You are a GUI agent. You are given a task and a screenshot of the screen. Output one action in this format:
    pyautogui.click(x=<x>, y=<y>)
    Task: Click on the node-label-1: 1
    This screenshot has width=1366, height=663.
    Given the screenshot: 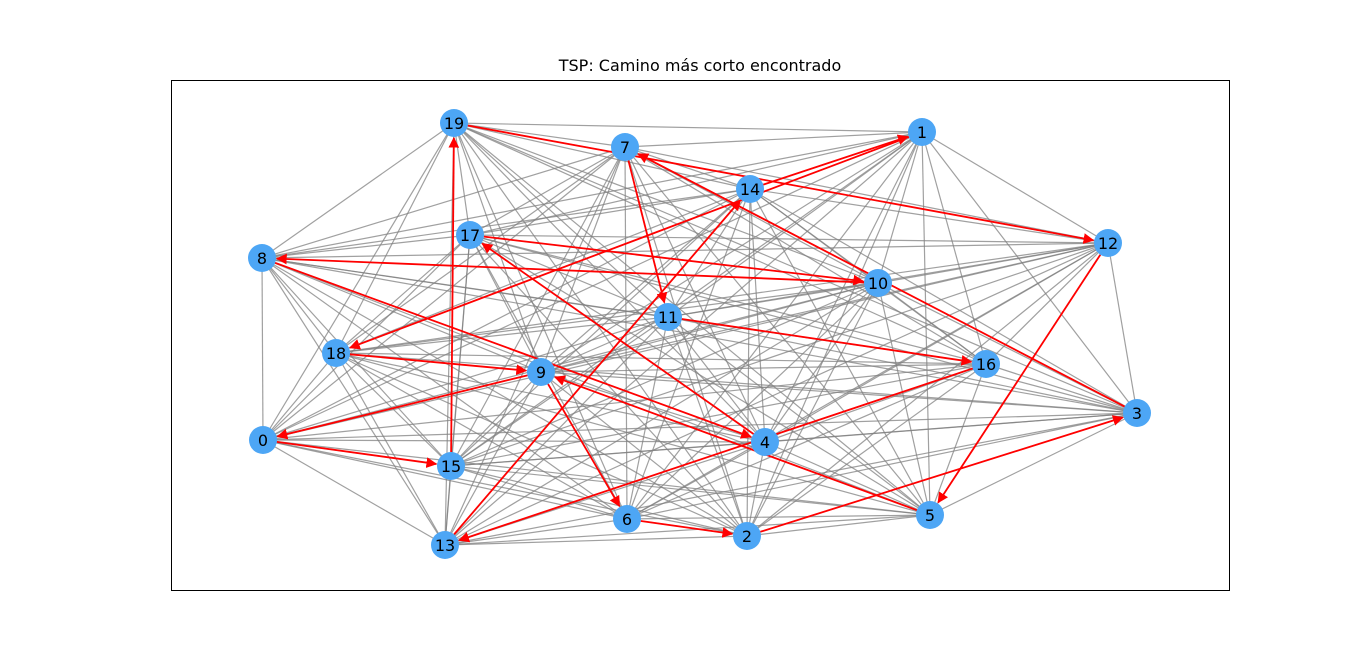 What is the action you would take?
    pyautogui.click(x=922, y=132)
    